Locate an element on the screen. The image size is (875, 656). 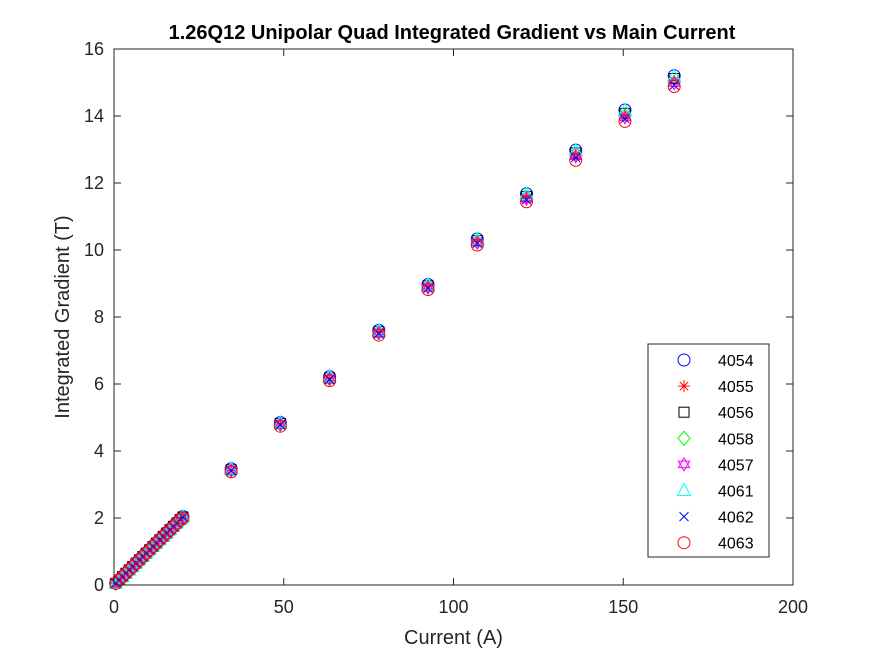
legend-entry-4062: 4062 is located at coordinates (716, 518).